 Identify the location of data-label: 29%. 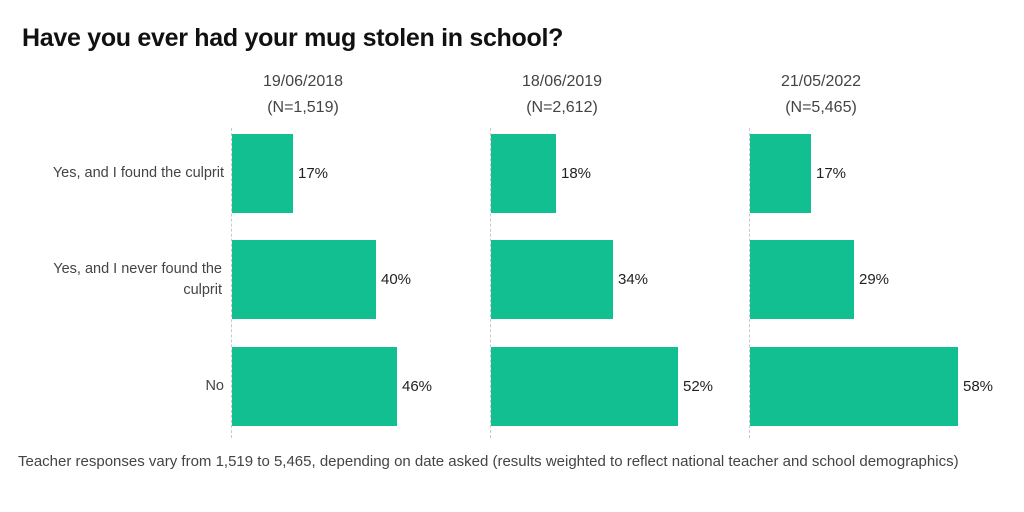
(874, 279).